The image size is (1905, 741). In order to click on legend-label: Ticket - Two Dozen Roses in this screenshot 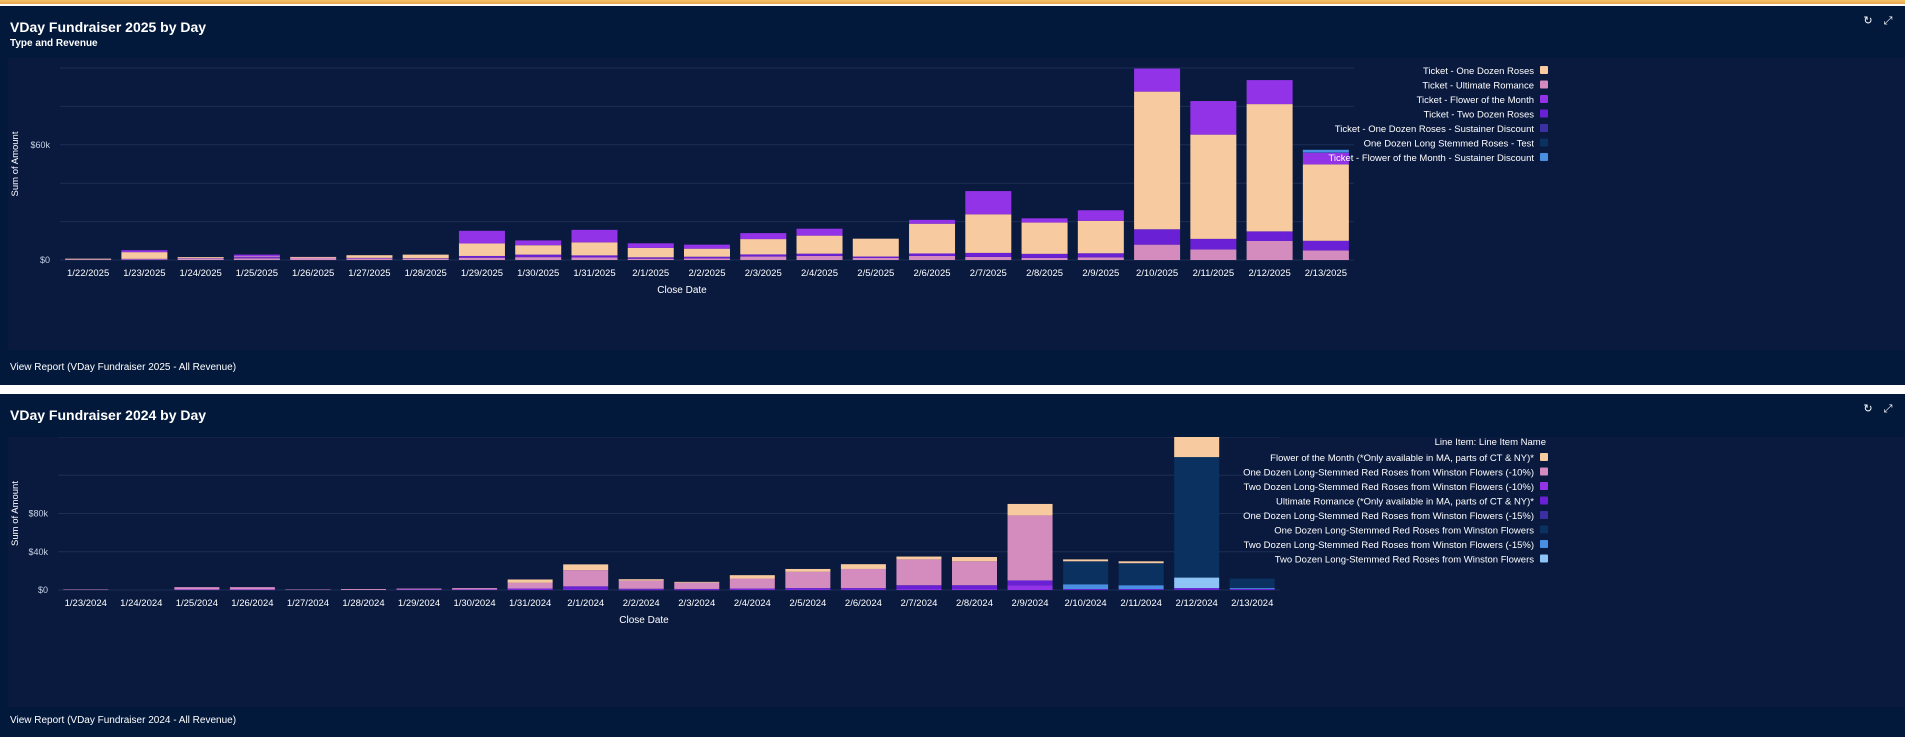, I will do `click(1479, 115)`.